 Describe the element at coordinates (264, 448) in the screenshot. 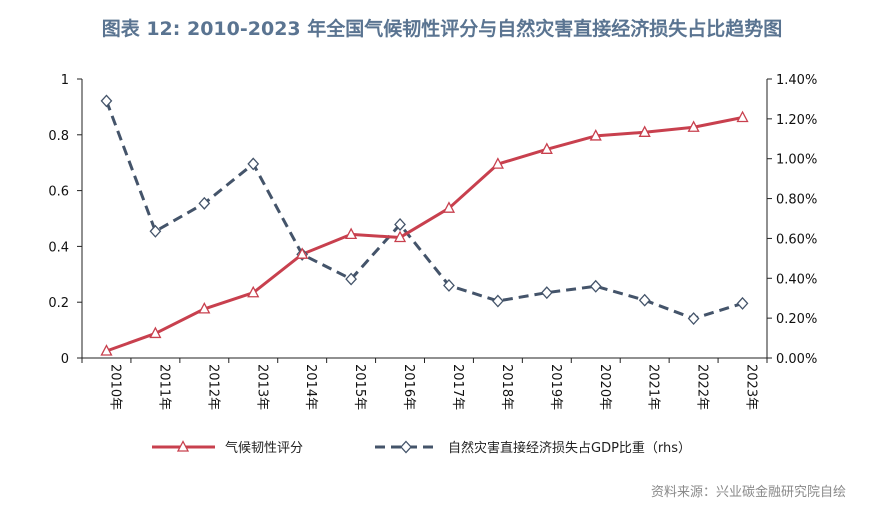

I see `legend-series-1-label: 气候韧性评分` at that location.